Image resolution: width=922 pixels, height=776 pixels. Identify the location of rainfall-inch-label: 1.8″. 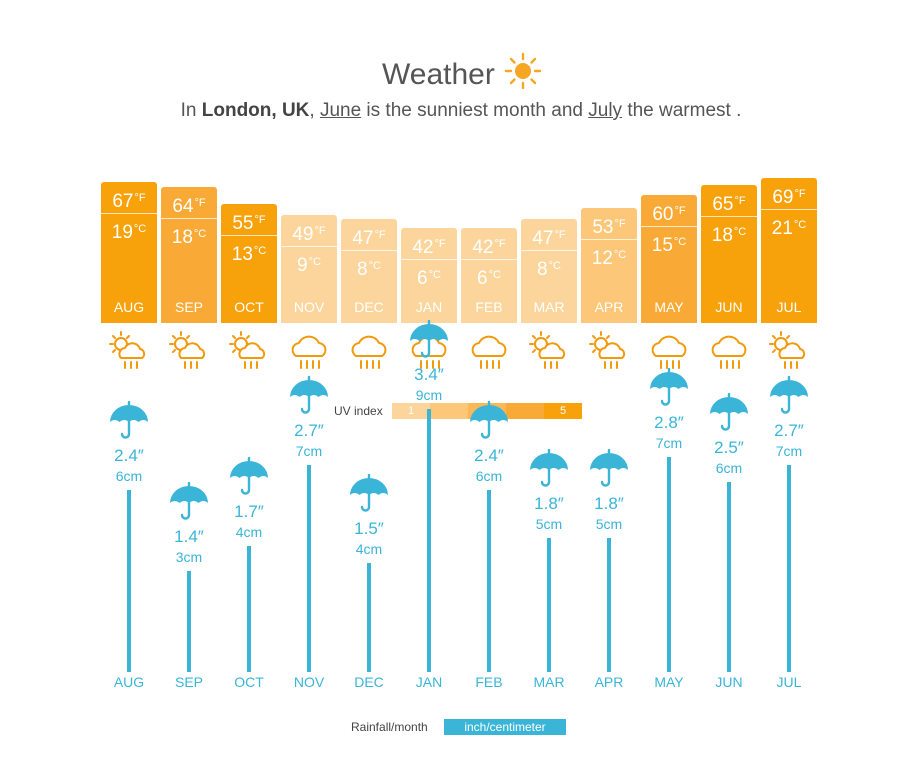
(609, 503).